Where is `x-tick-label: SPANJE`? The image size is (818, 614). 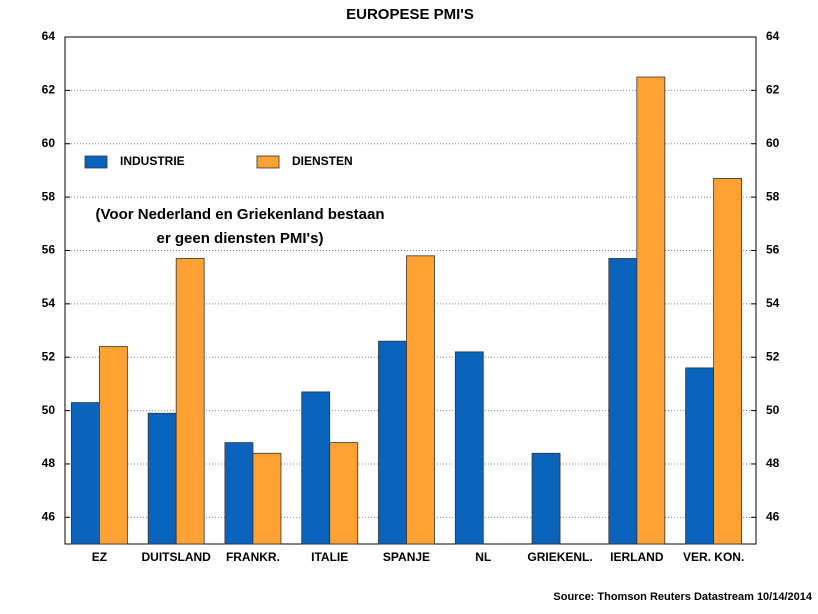
x-tick-label: SPANJE is located at coordinates (406, 557).